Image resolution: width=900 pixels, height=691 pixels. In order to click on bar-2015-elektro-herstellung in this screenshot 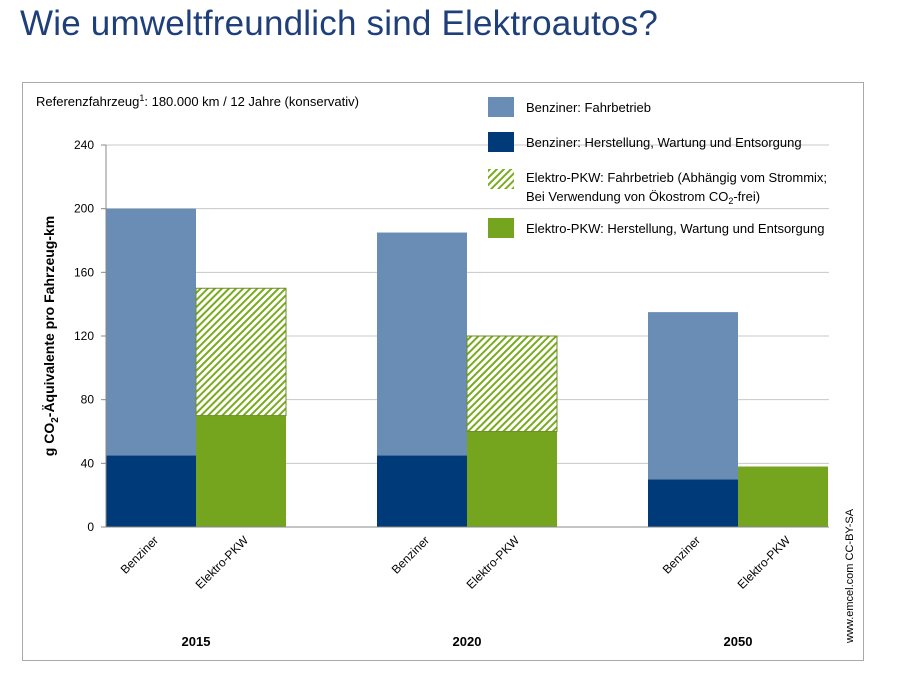, I will do `click(241, 471)`.